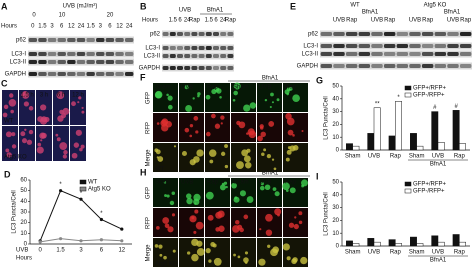 This screenshot has height=272, width=474. I want to click on dose-label: 10, so click(62, 16).